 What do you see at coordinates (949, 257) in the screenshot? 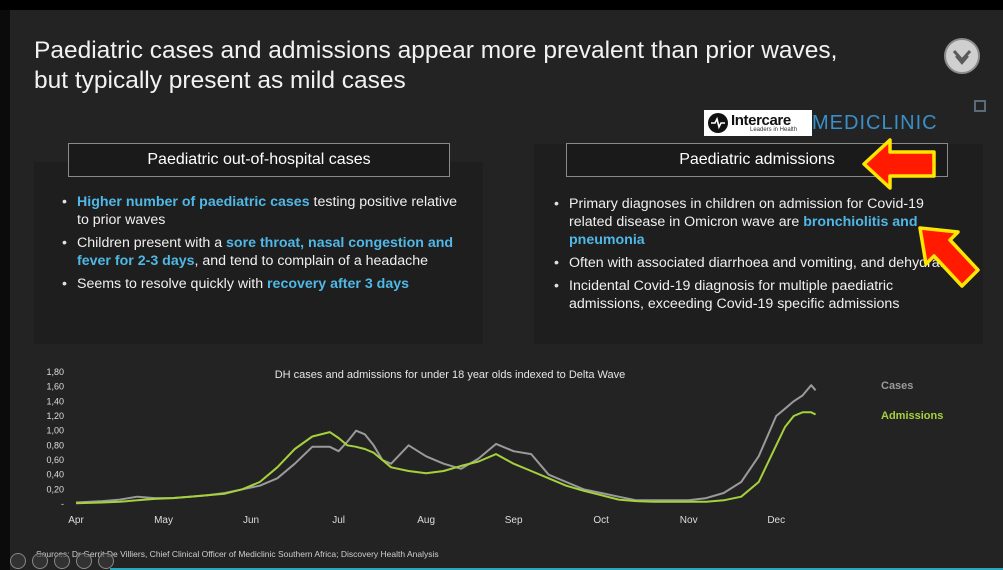
I see `arrow-annotation-bronchiolitis-icon` at bounding box center [949, 257].